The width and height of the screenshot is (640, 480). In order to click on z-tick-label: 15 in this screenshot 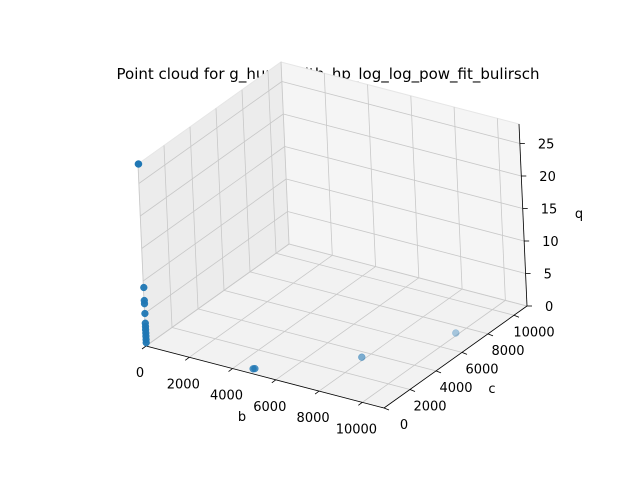, I will do `click(549, 210)`.